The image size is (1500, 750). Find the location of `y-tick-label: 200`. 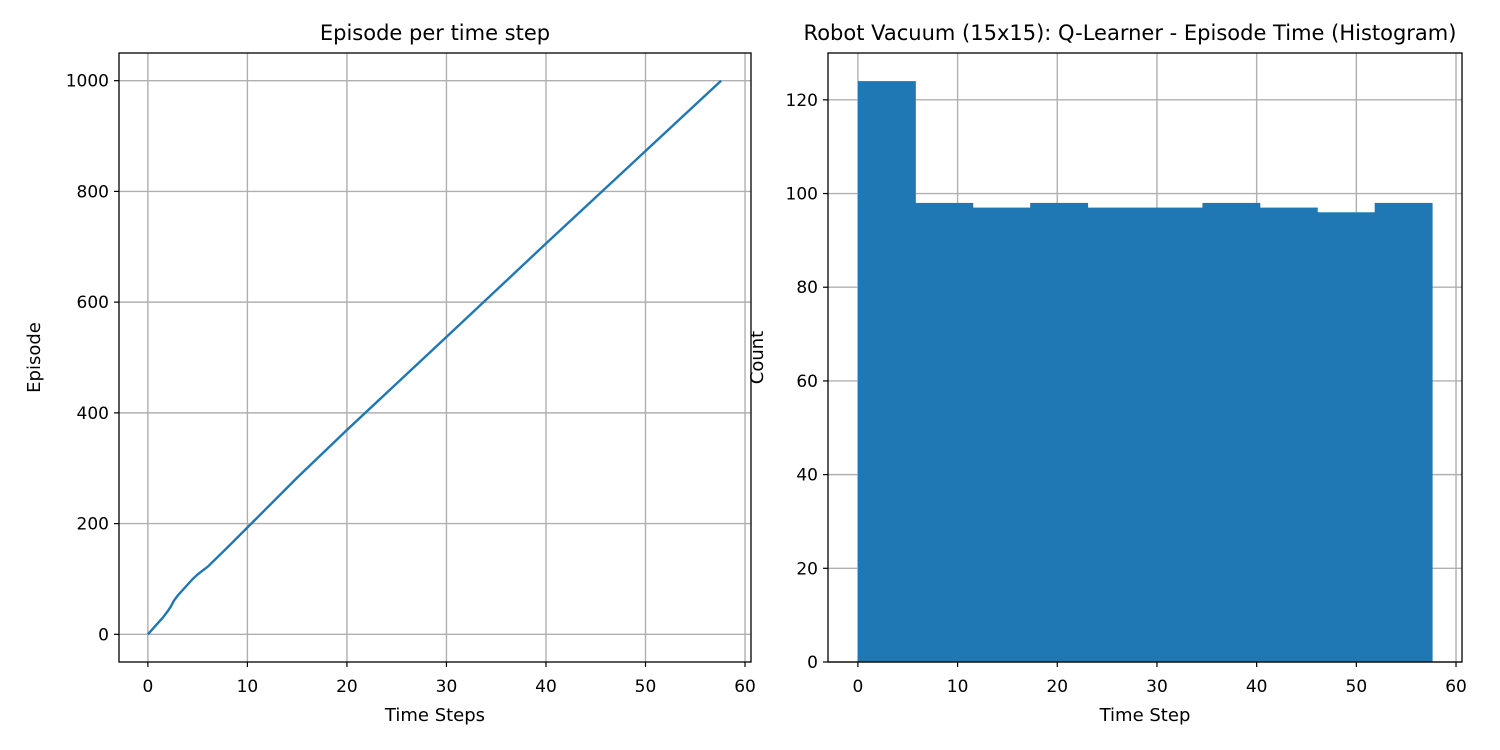

y-tick-label: 200 is located at coordinates (93, 525).